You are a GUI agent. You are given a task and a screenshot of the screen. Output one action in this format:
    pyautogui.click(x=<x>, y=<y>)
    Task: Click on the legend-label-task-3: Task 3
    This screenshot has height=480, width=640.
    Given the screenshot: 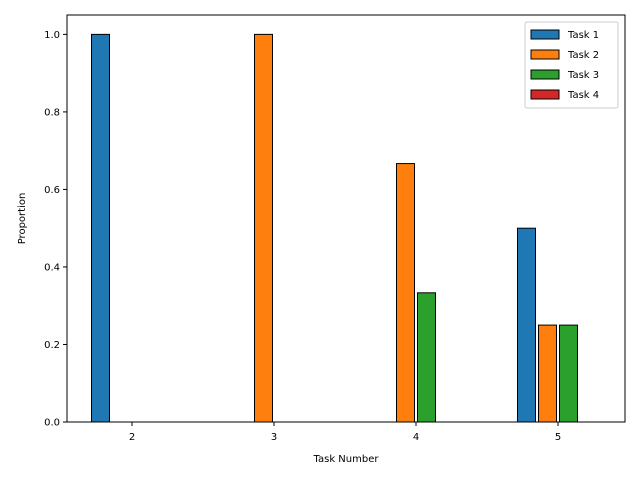 What is the action you would take?
    pyautogui.click(x=583, y=75)
    